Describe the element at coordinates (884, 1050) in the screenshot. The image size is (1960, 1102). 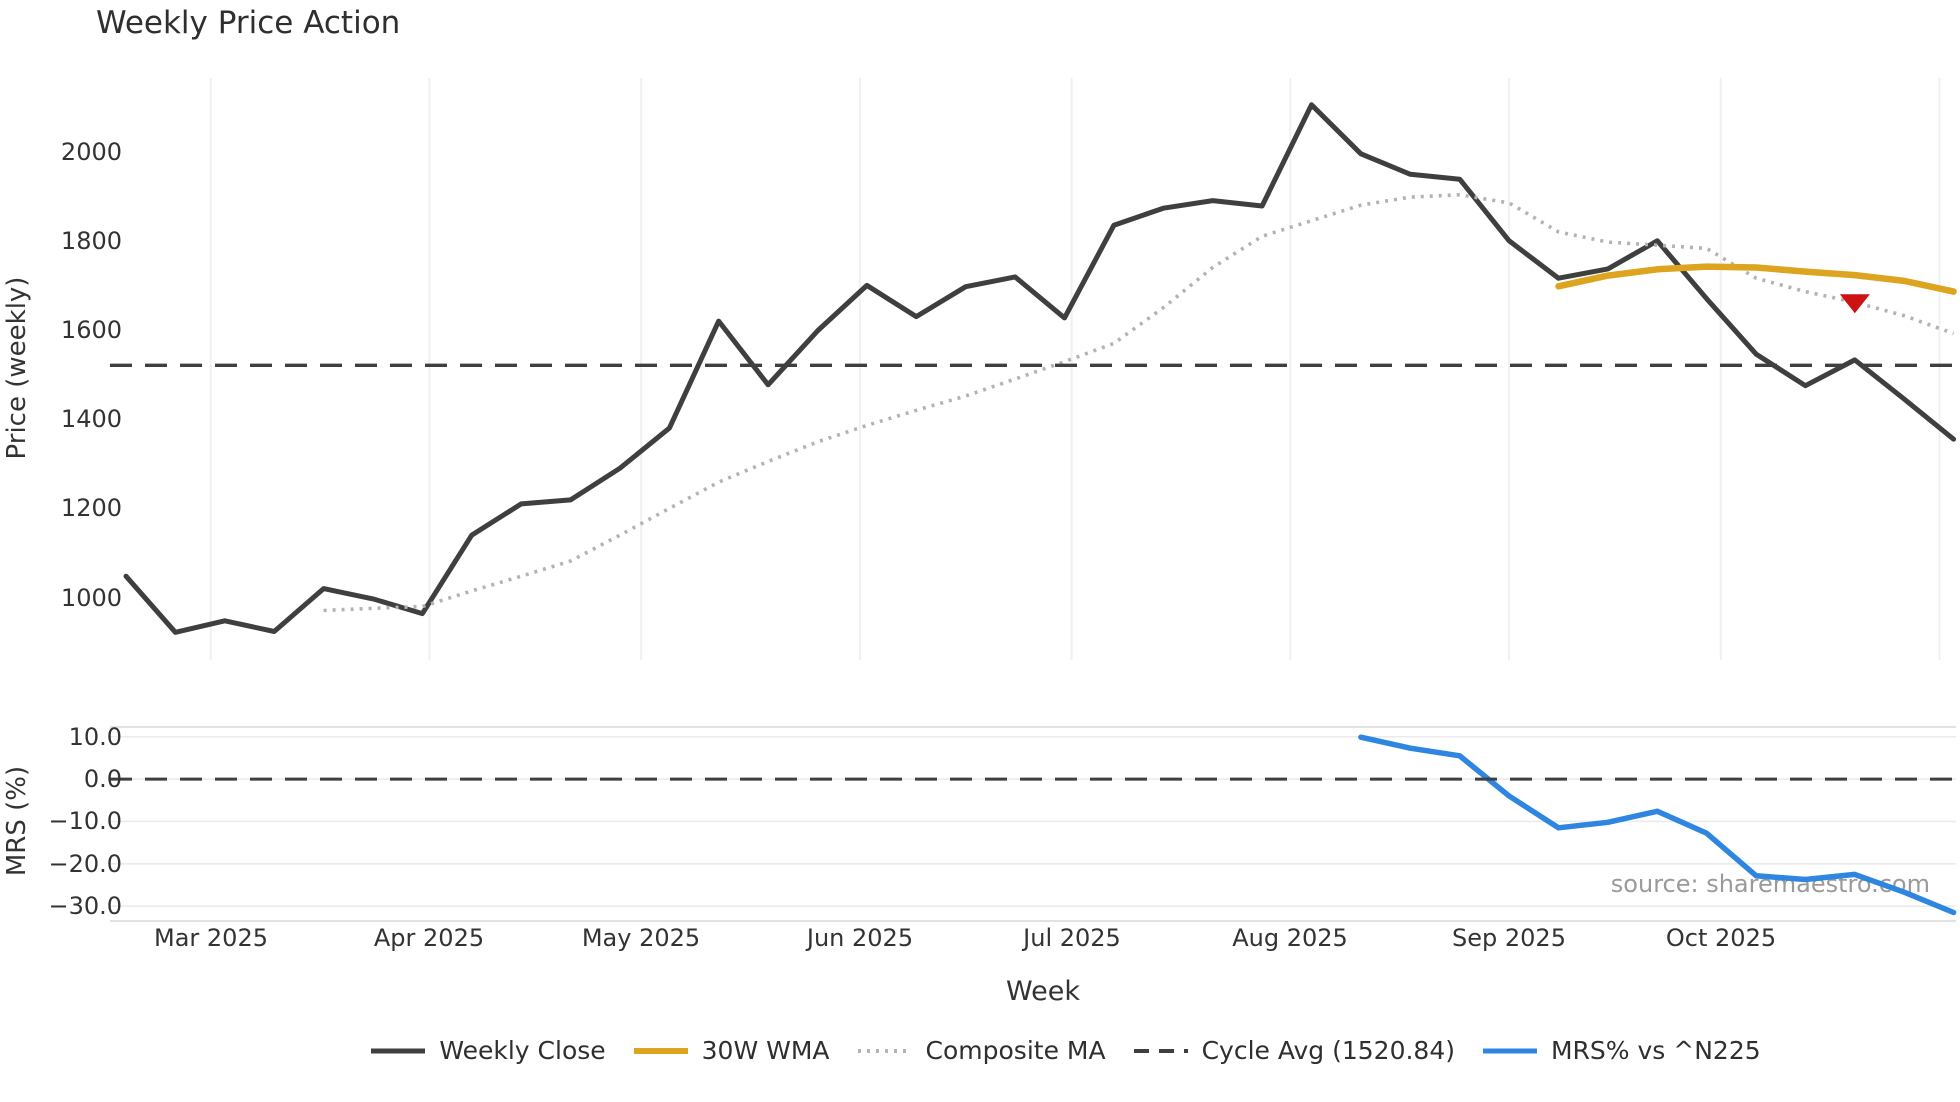
I see `legend-swatch-dotted-icon` at that location.